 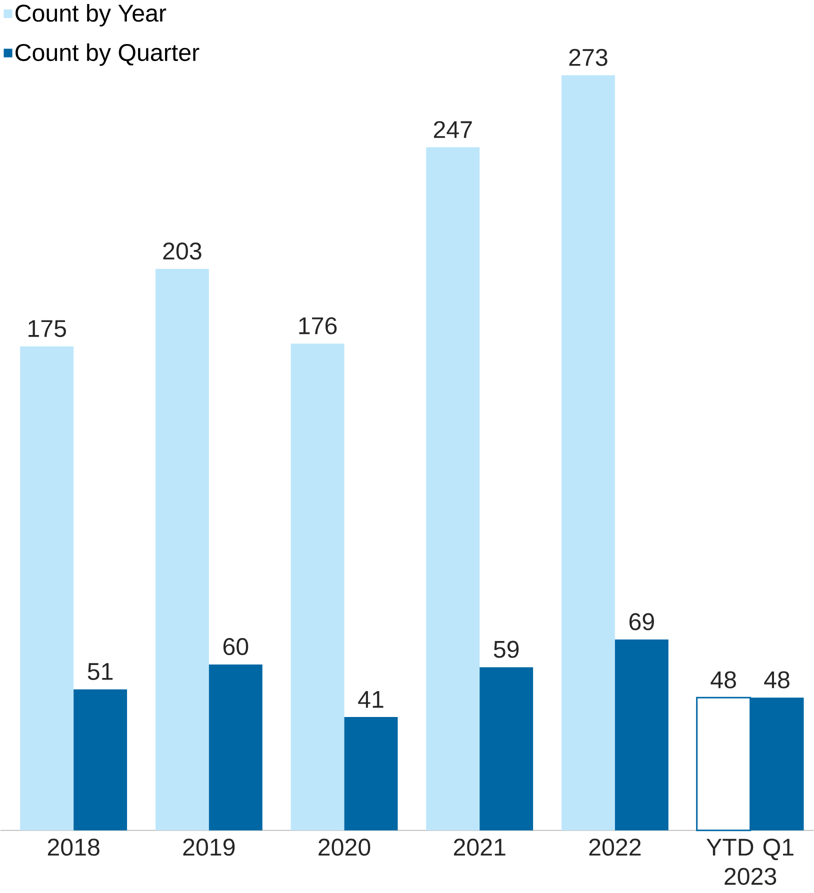 I want to click on data-label: 59, so click(x=506, y=649).